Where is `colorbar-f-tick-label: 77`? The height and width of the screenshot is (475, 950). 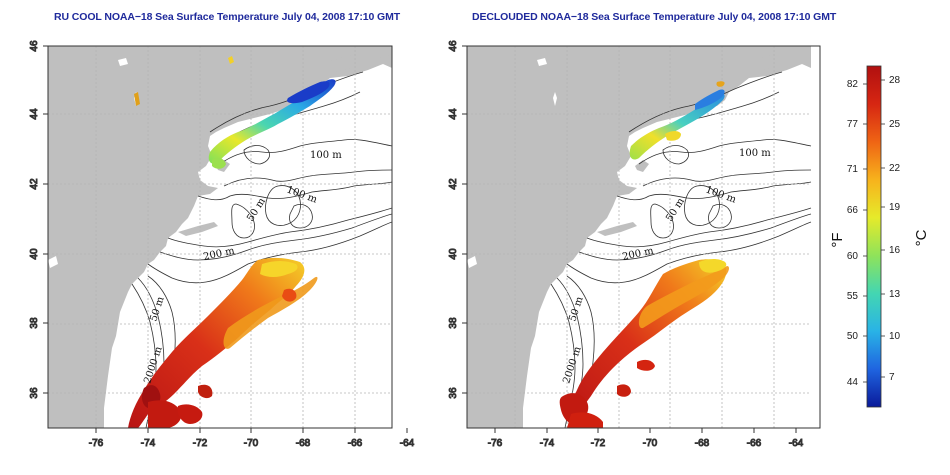 colorbar-f-tick-label: 77 is located at coordinates (853, 124).